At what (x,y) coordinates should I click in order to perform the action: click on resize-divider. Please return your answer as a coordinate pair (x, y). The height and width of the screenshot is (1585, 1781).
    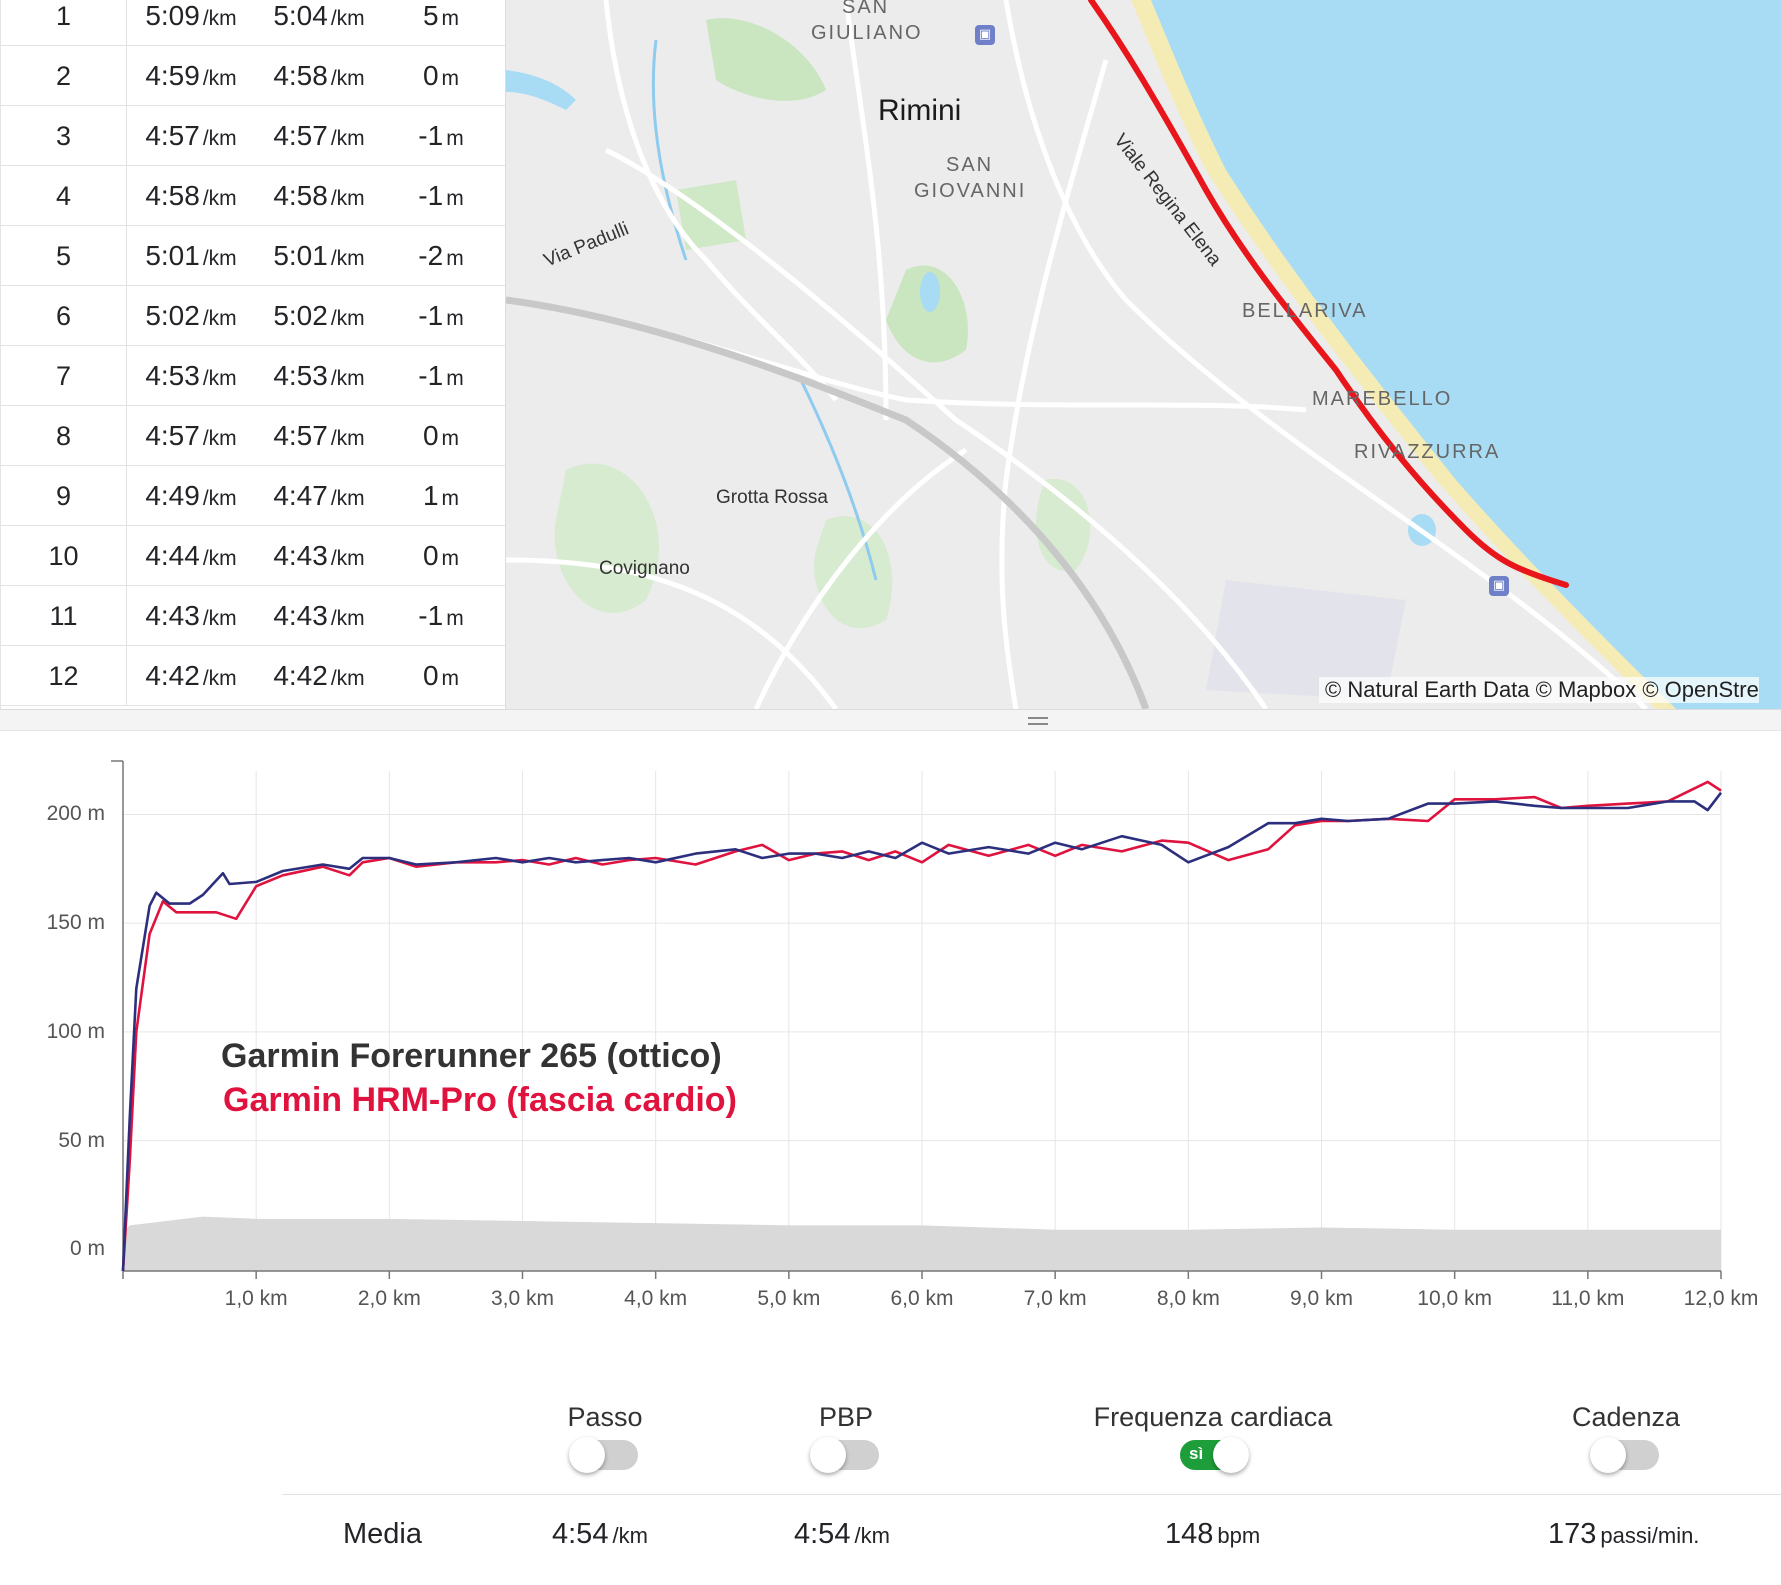
    Looking at the image, I should click on (890, 720).